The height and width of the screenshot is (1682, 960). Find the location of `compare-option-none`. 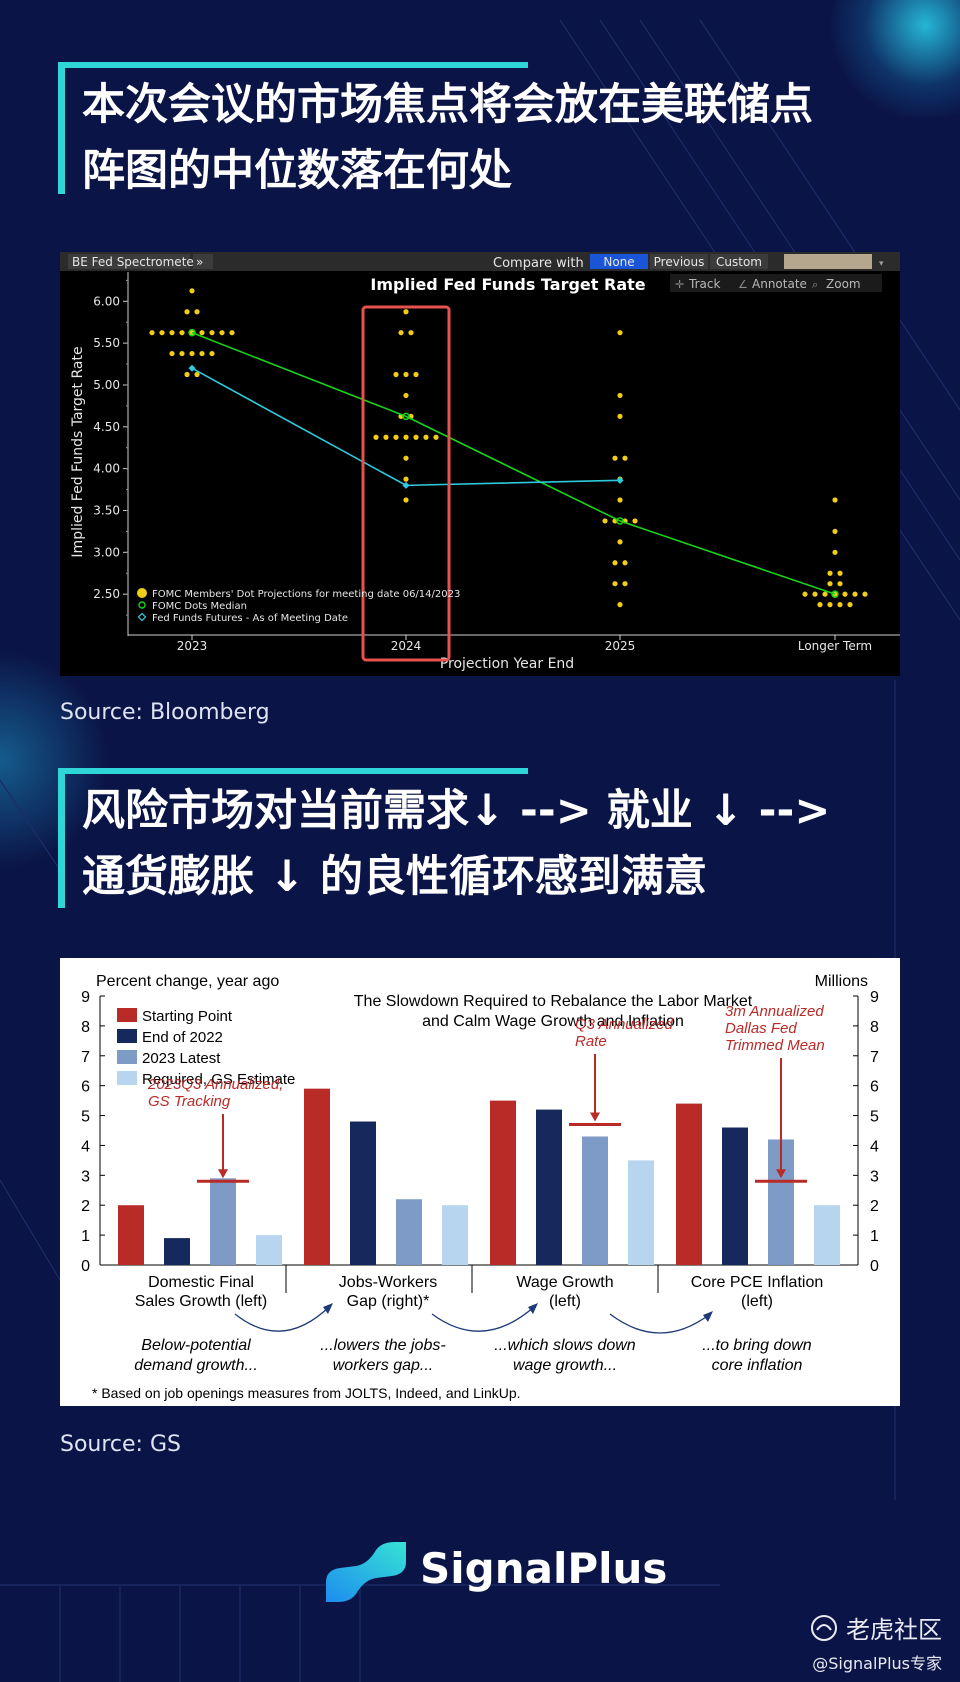

compare-option-none is located at coordinates (619, 261).